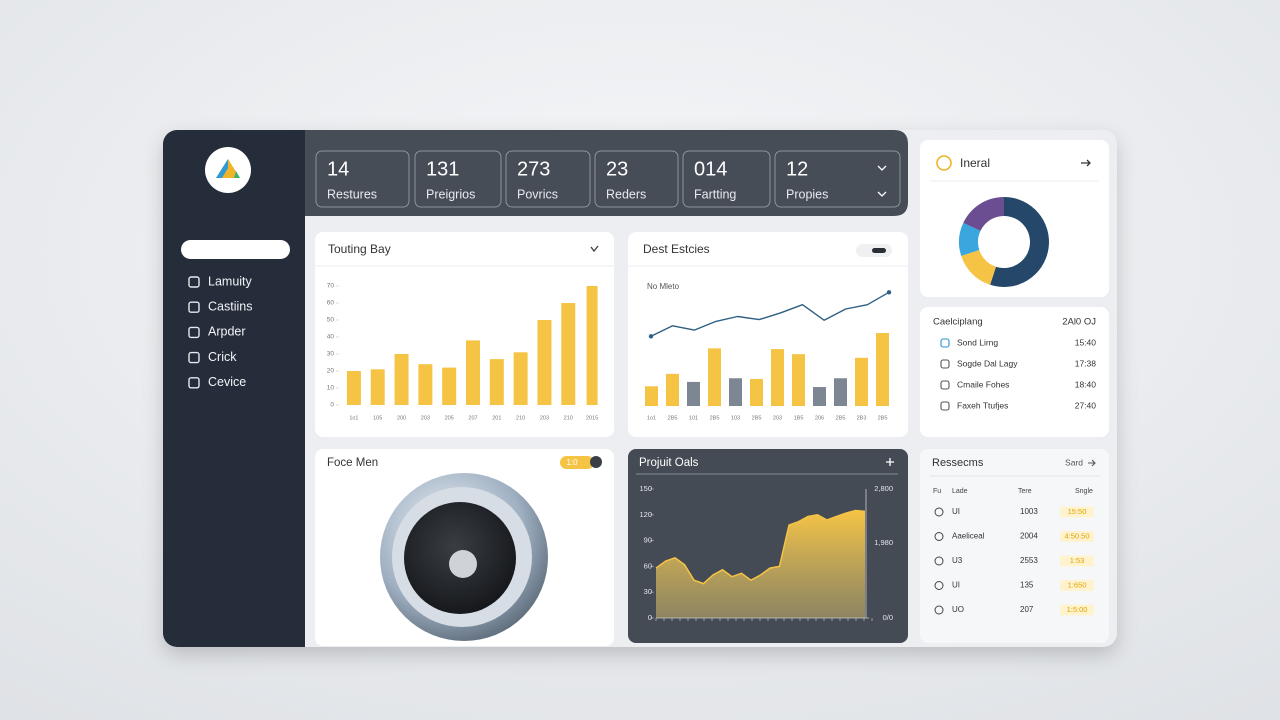  I want to click on row-name: Sogde Dal Lagy, so click(987, 363).